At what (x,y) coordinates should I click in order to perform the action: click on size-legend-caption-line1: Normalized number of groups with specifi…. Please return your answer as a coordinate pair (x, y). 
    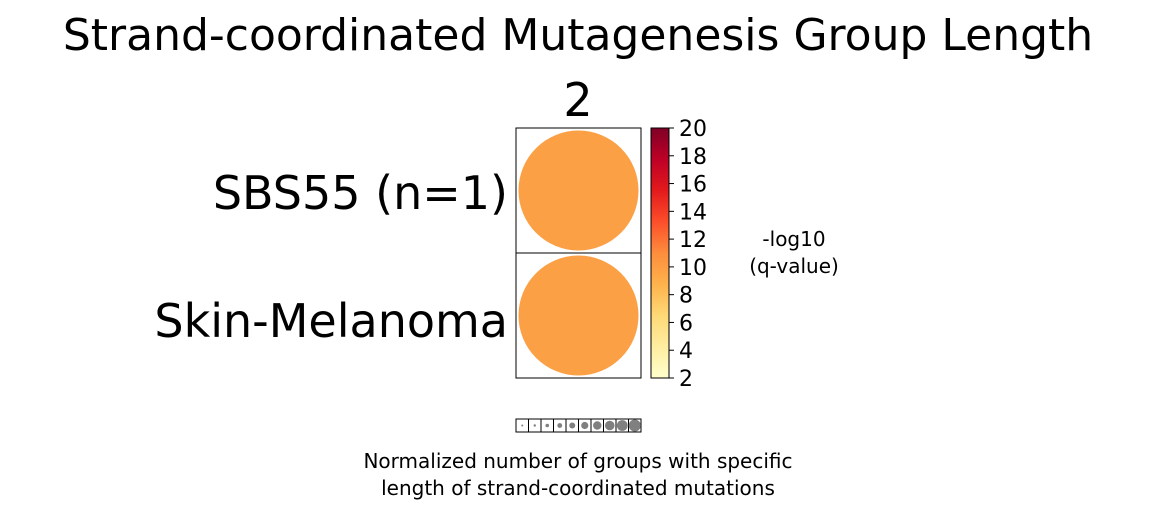
    Looking at the image, I should click on (577, 461).